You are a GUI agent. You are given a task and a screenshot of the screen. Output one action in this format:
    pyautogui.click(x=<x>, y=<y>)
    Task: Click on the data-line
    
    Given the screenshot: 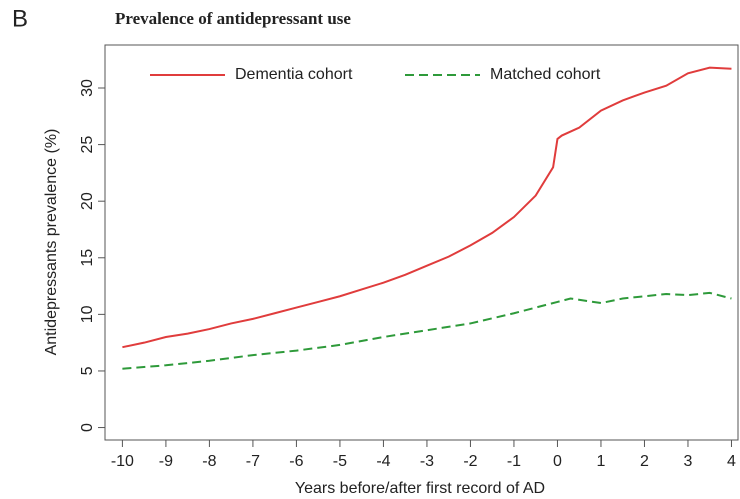 What is the action you would take?
    pyautogui.click(x=427, y=330)
    